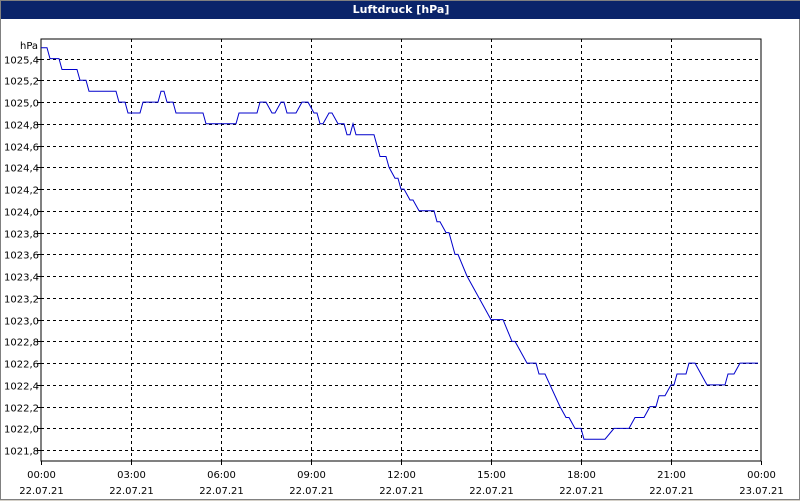 Image resolution: width=800 pixels, height=501 pixels. I want to click on y-tick-label: 1024,4, so click(21, 169).